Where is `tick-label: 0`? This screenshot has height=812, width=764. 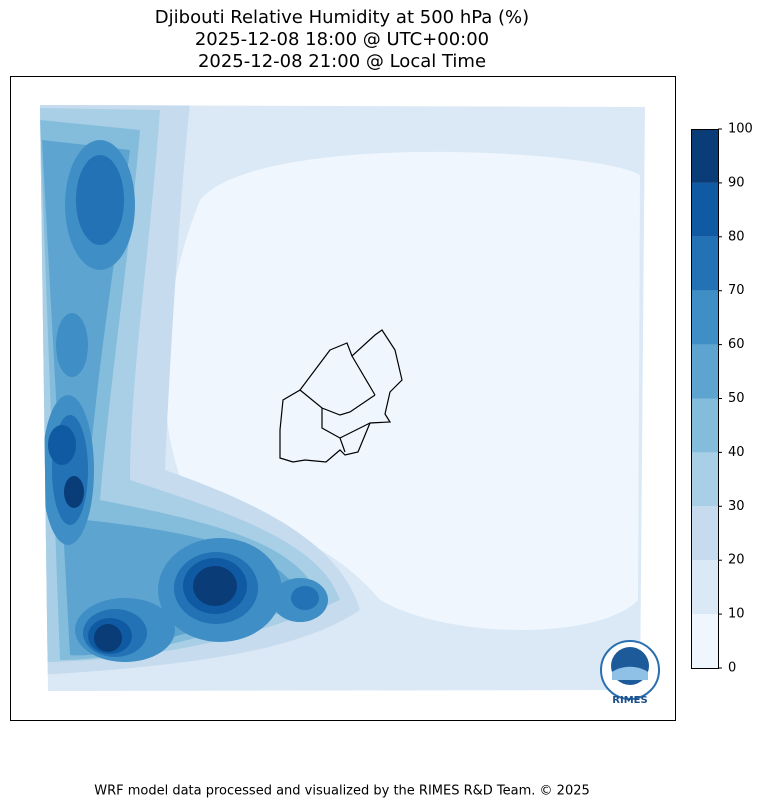
tick-label: 0 is located at coordinates (732, 668).